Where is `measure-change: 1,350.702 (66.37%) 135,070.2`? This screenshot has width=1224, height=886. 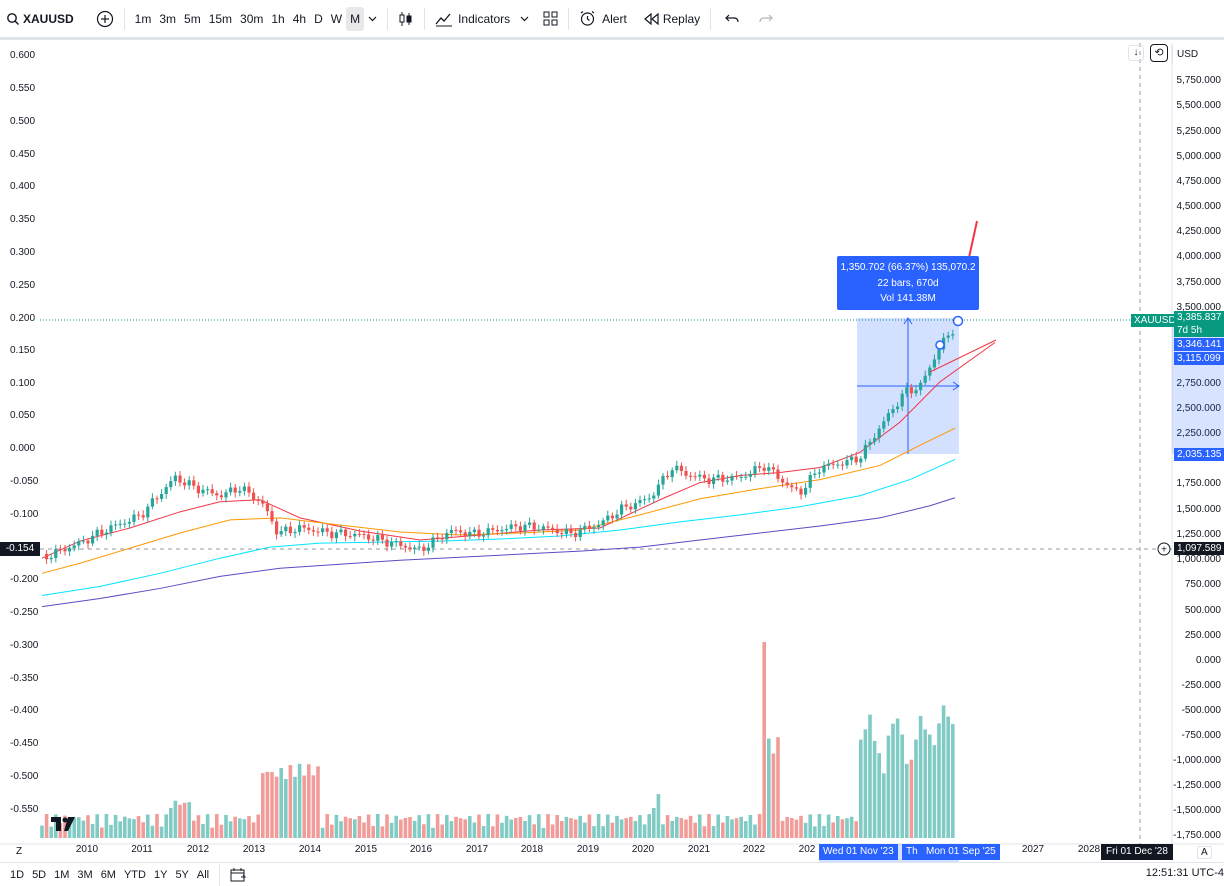
measure-change: 1,350.702 (66.37%) 135,070.2 is located at coordinates (908, 267).